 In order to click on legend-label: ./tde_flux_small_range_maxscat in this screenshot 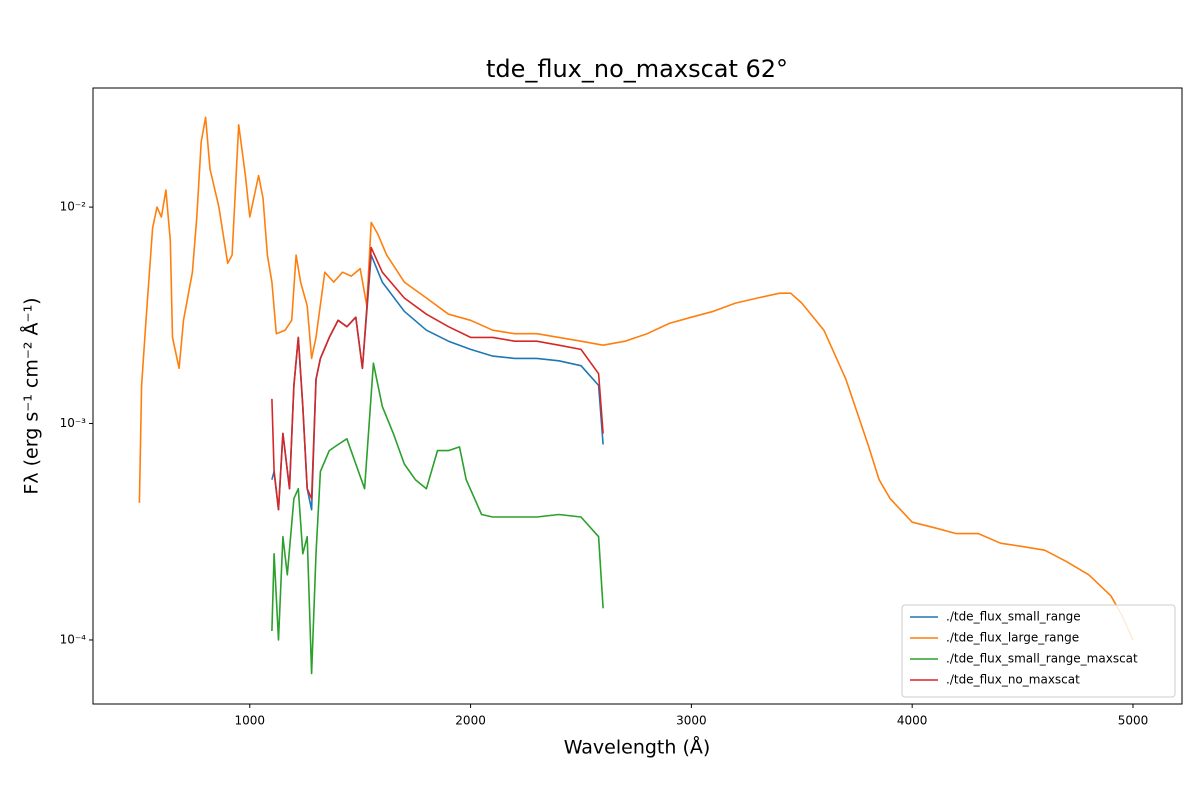, I will do `click(1042, 659)`.